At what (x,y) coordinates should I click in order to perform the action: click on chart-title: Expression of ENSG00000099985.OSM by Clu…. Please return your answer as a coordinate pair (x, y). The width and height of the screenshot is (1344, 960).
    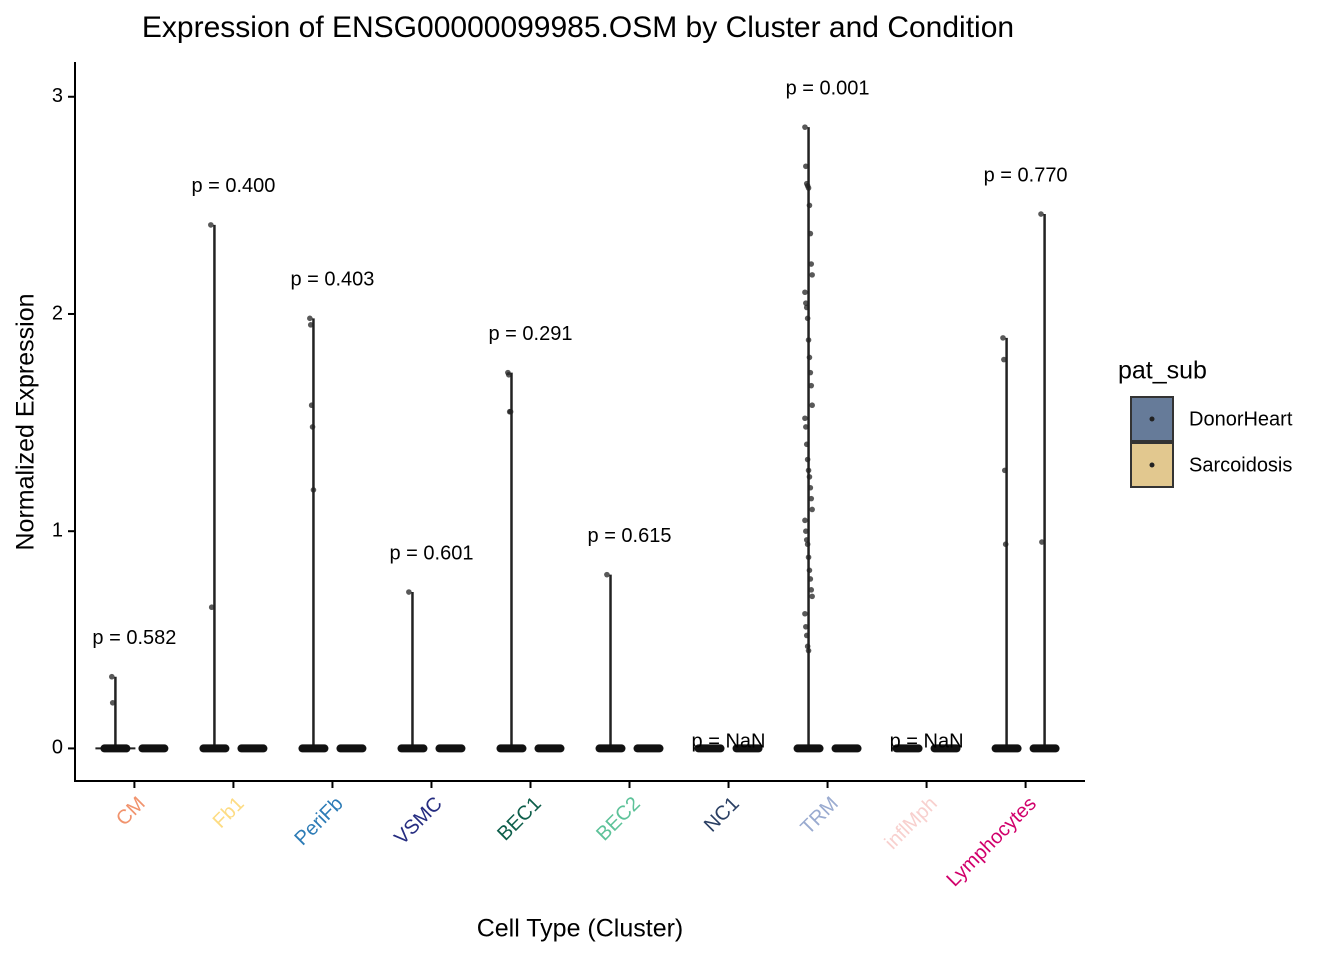
    Looking at the image, I should click on (578, 27).